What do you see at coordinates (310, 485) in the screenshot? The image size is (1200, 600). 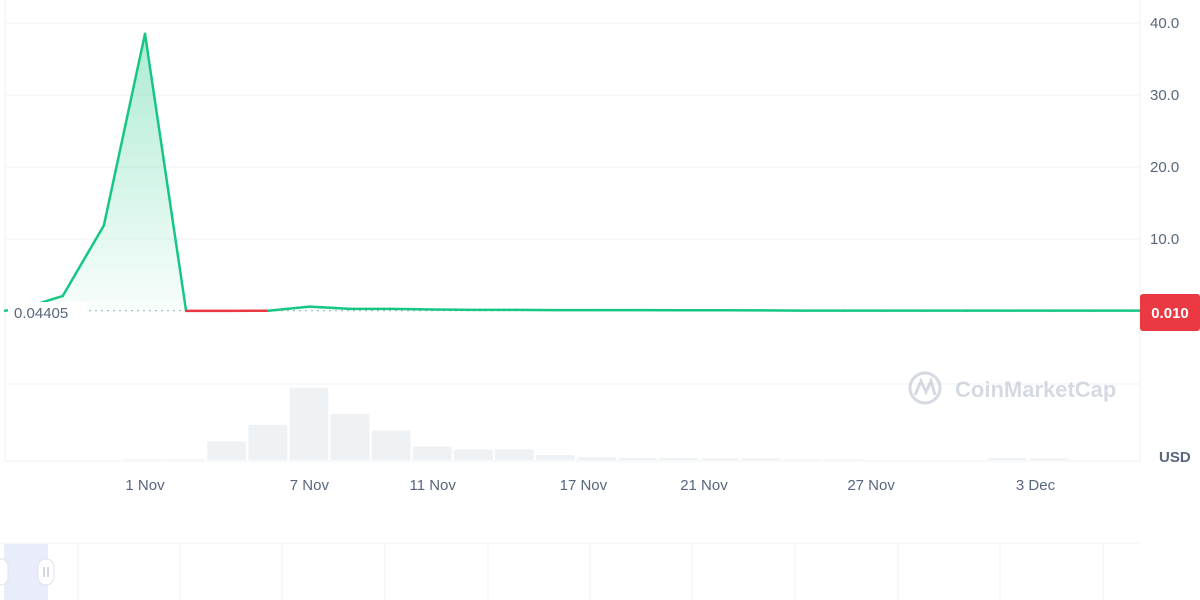 I see `x-tick-label: 7 Nov` at bounding box center [310, 485].